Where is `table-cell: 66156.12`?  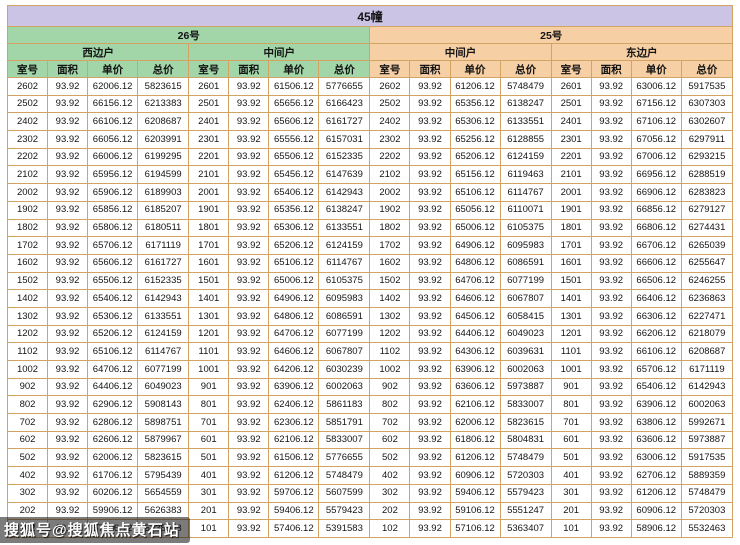 table-cell: 66156.12 is located at coordinates (113, 104).